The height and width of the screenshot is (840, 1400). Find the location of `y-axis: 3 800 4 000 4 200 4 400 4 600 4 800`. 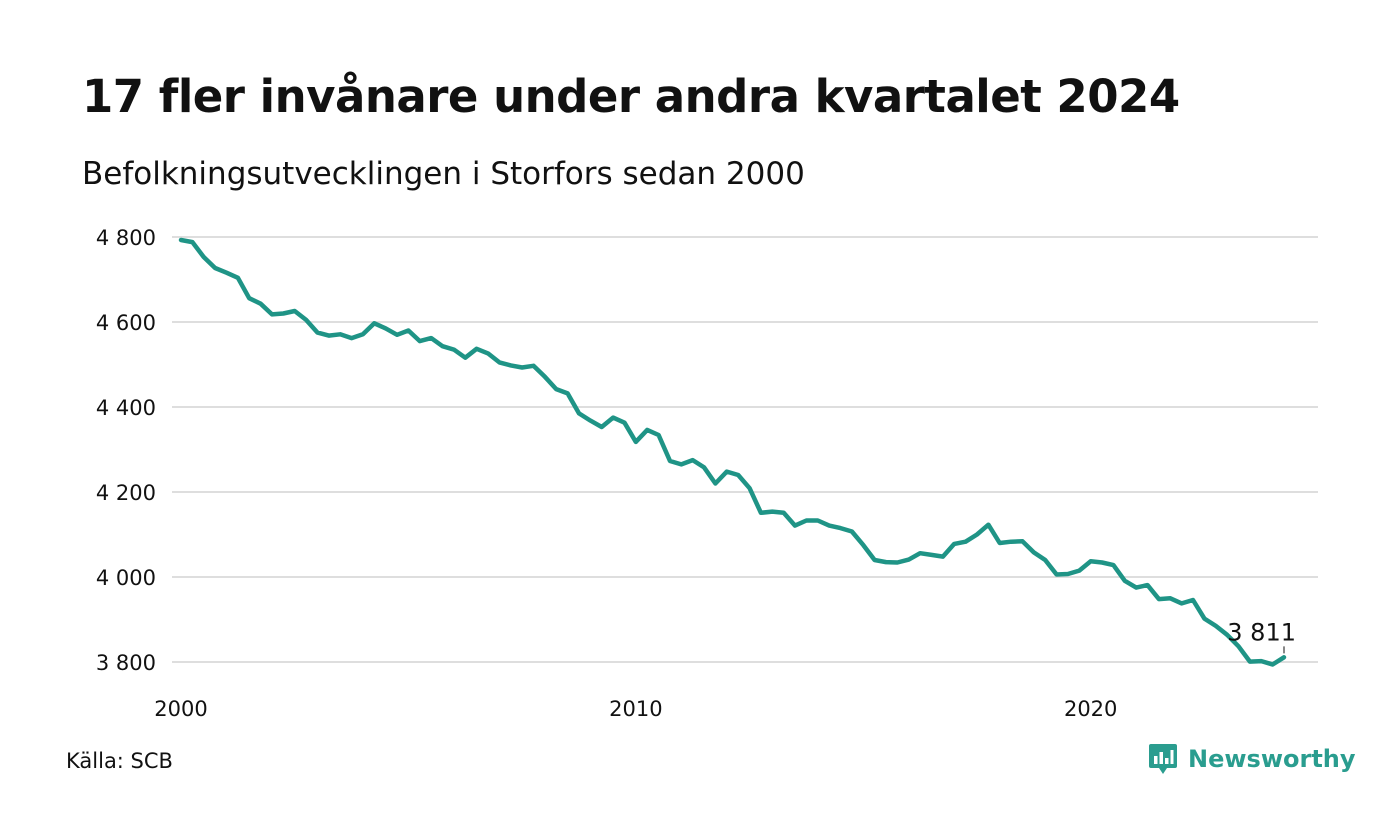

y-axis: 3 800 4 000 4 200 4 400 4 600 4 800 is located at coordinates (126, 450).